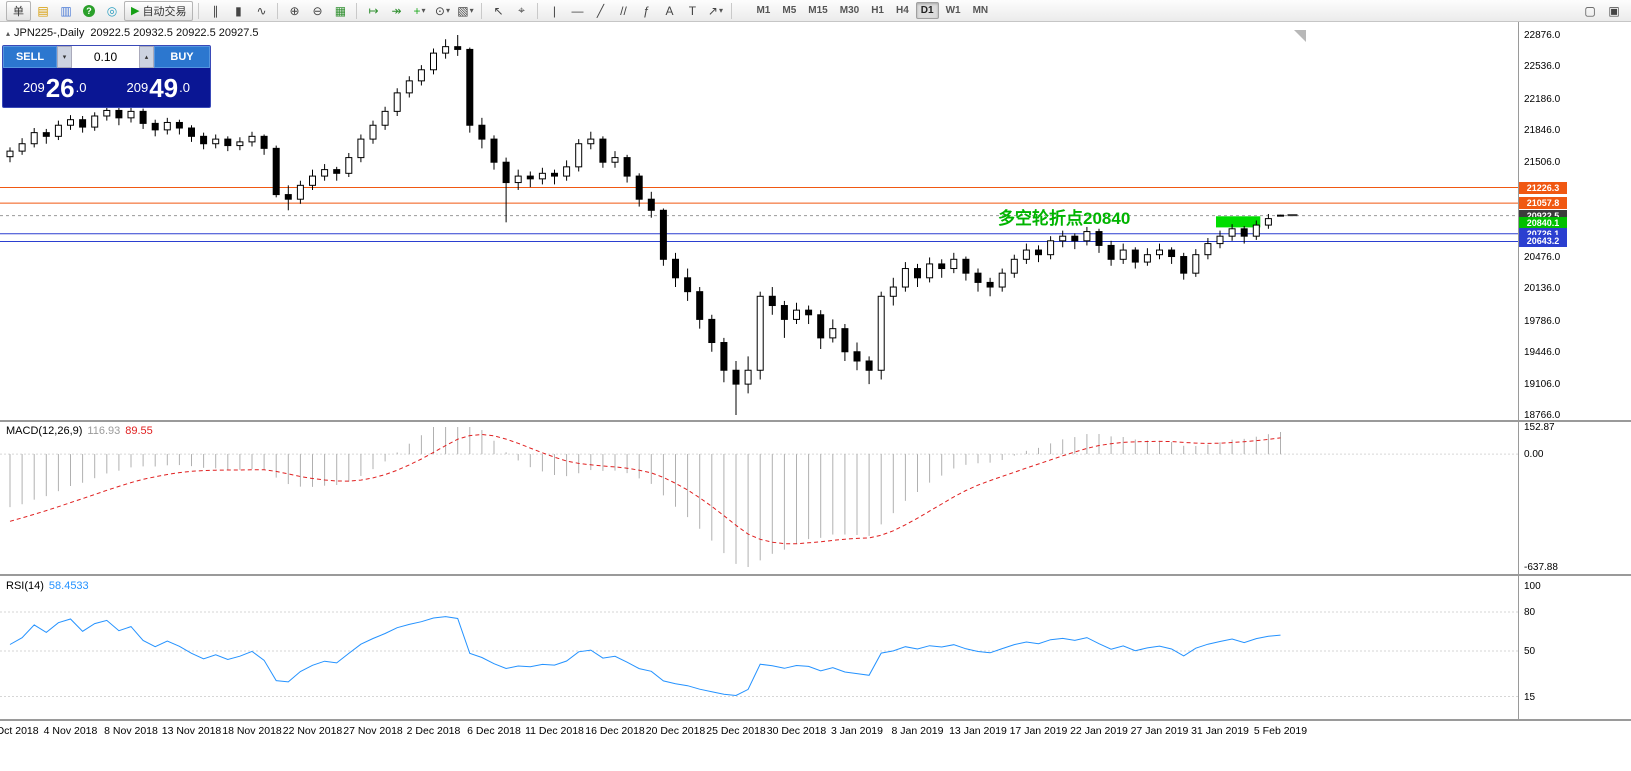  What do you see at coordinates (978, 731) in the screenshot?
I see `time-axis-label: 13 Jan 2019` at bounding box center [978, 731].